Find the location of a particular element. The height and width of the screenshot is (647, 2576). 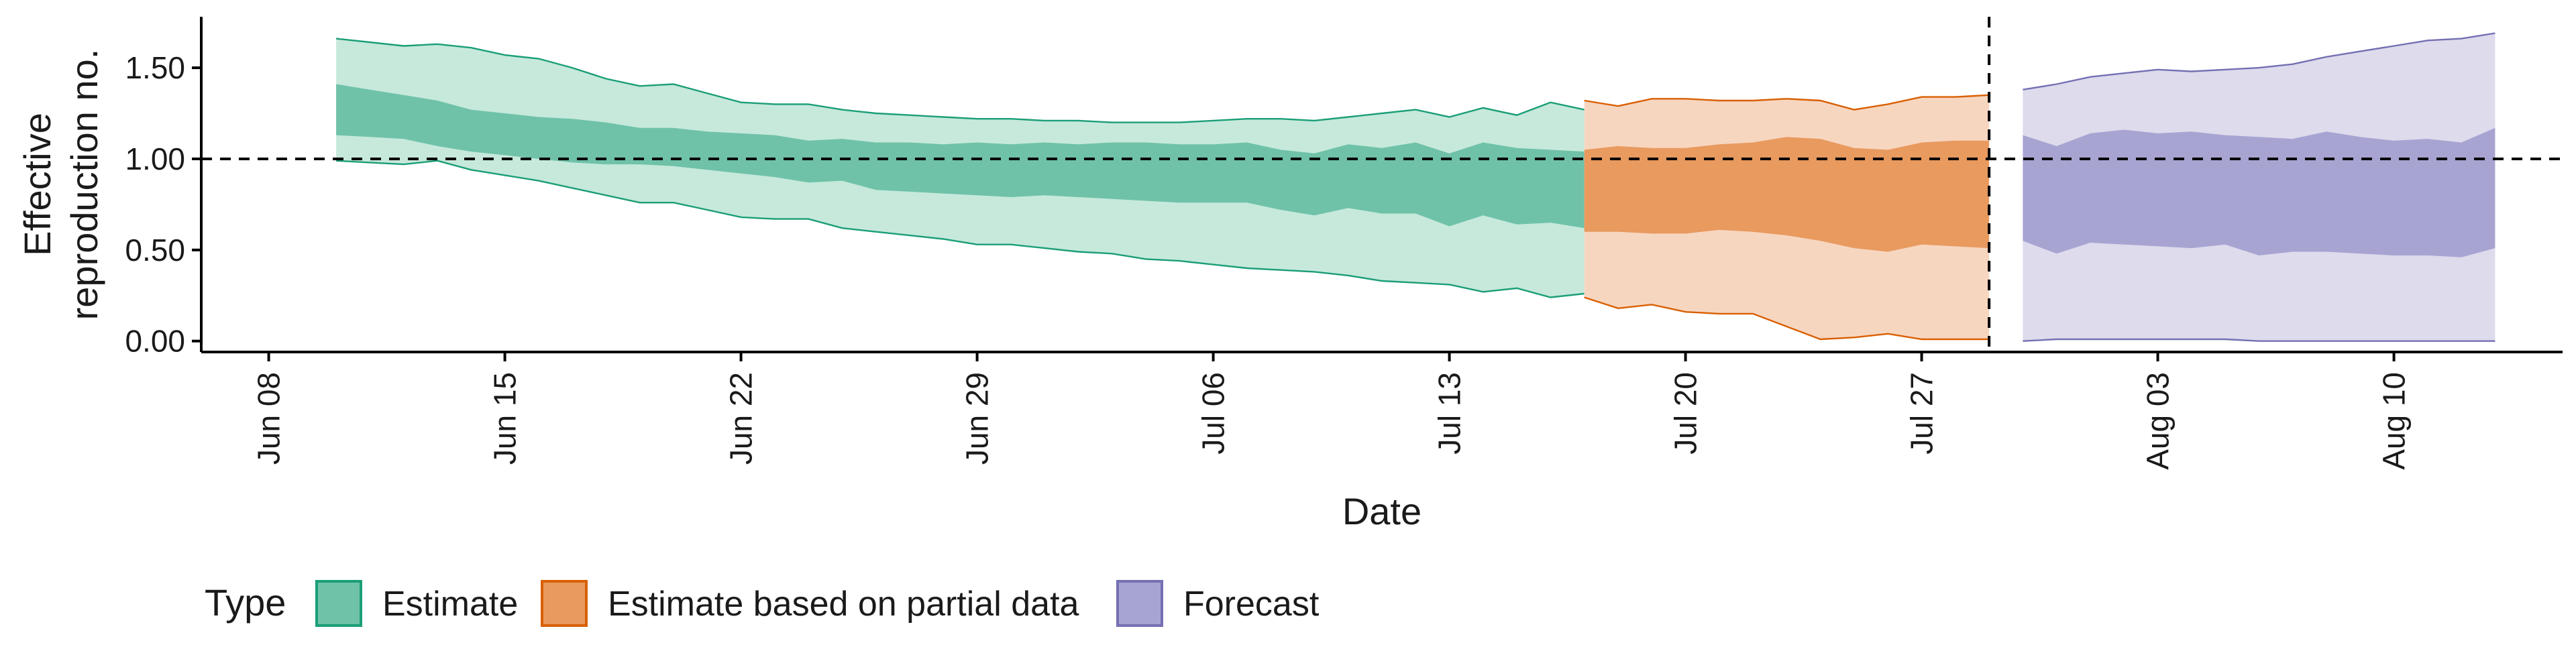

legend-item-estimate-based-on-partial-data: Estimate based on partial data is located at coordinates (810, 603).